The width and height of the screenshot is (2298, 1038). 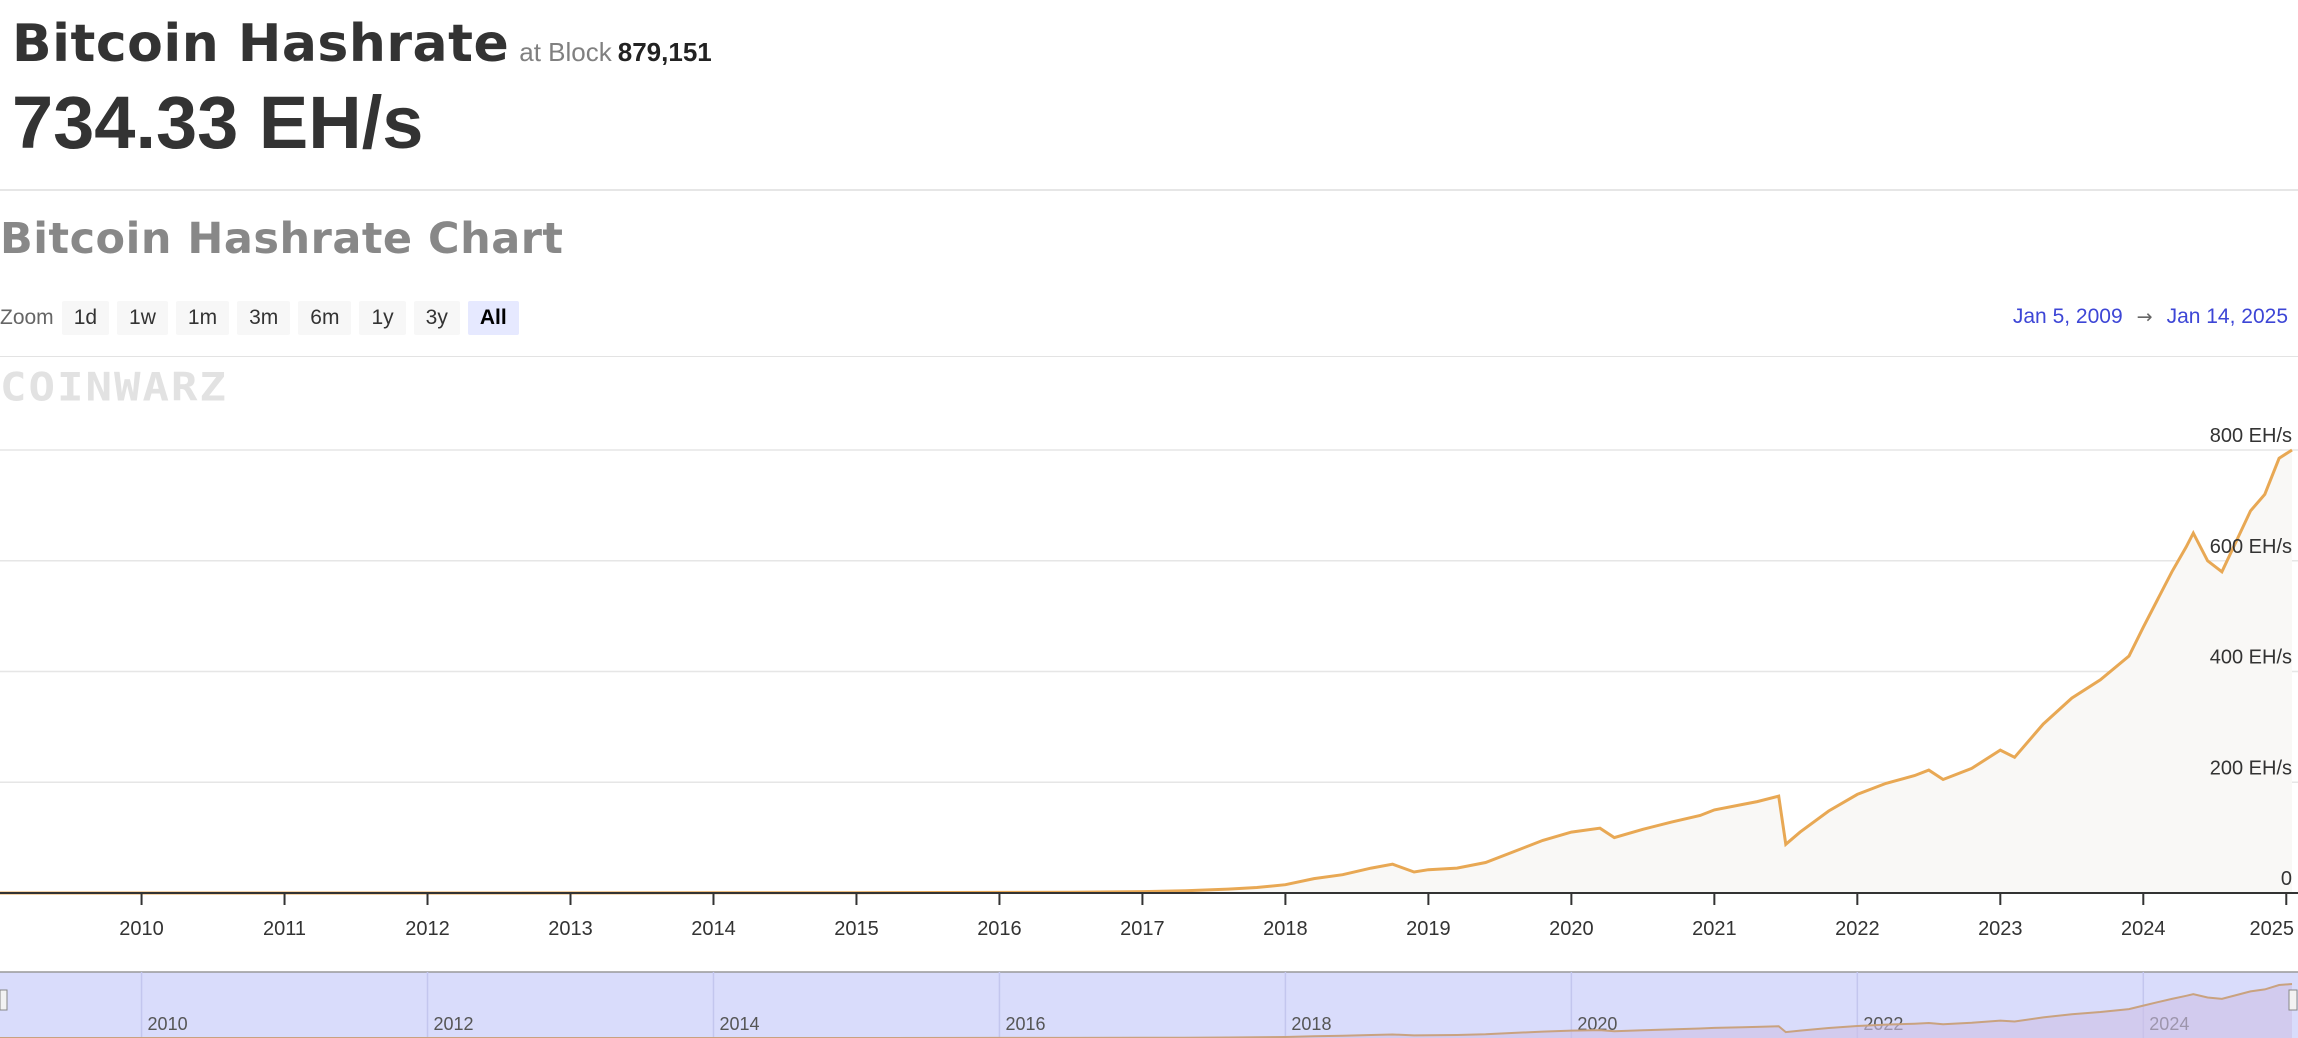 I want to click on title-row: Bitcoin Hashrate at Block 879,151, so click(x=362, y=44).